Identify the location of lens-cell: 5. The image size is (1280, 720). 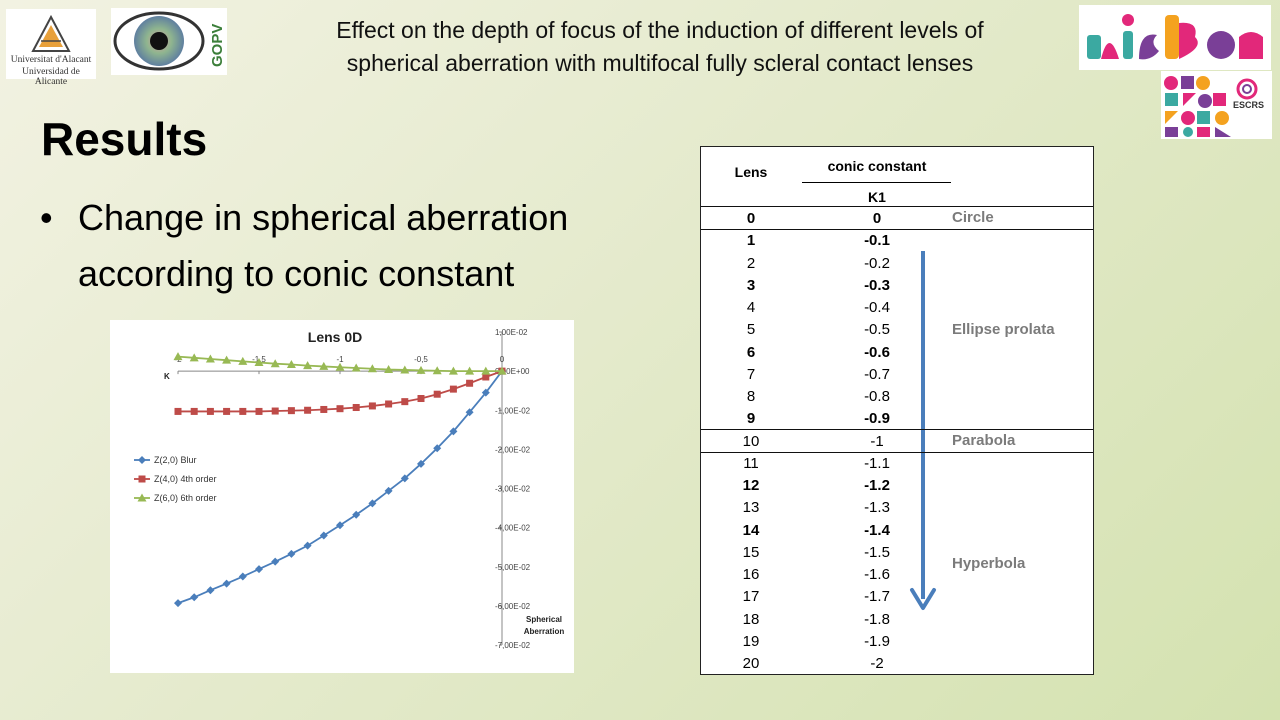
(751, 330).